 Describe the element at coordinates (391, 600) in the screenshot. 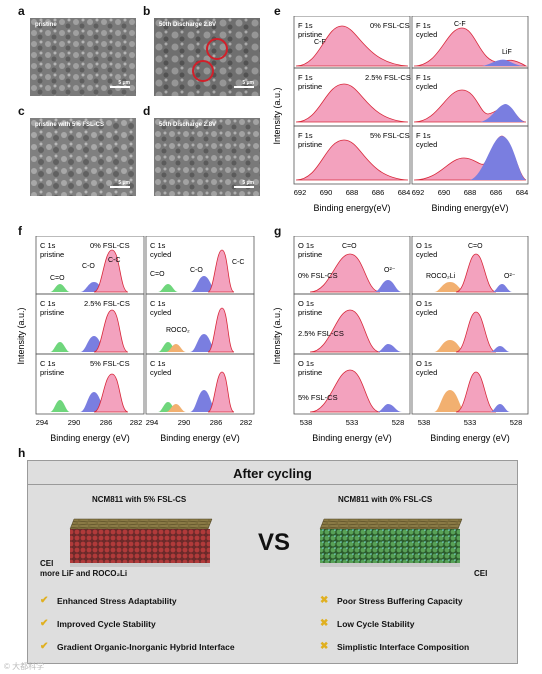

I see `con-item: ✖ Poor Stress Buffering Capacity` at that location.